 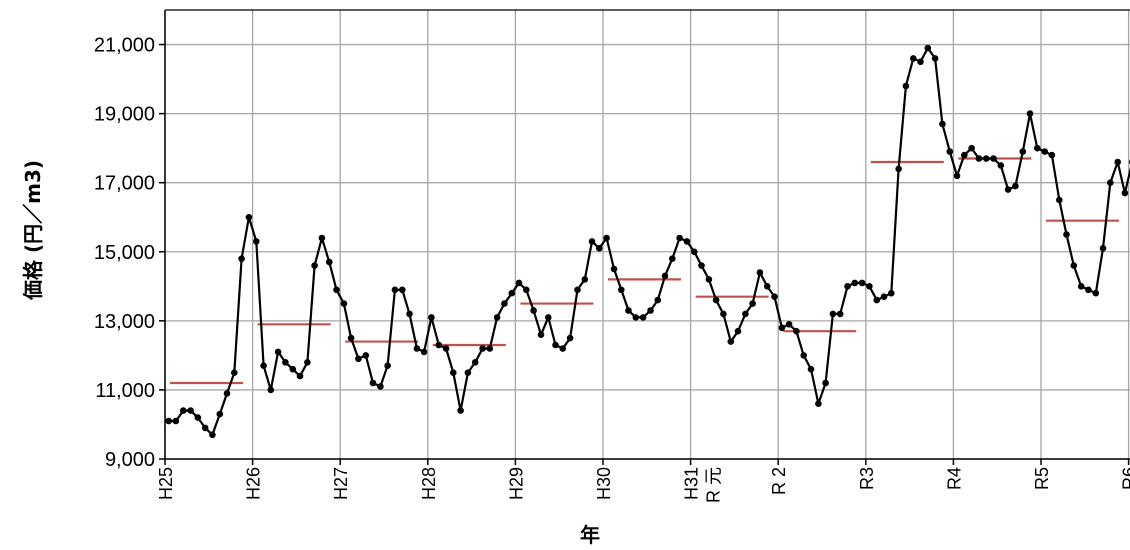 I want to click on y-tick-label: 19,000, so click(x=124, y=115).